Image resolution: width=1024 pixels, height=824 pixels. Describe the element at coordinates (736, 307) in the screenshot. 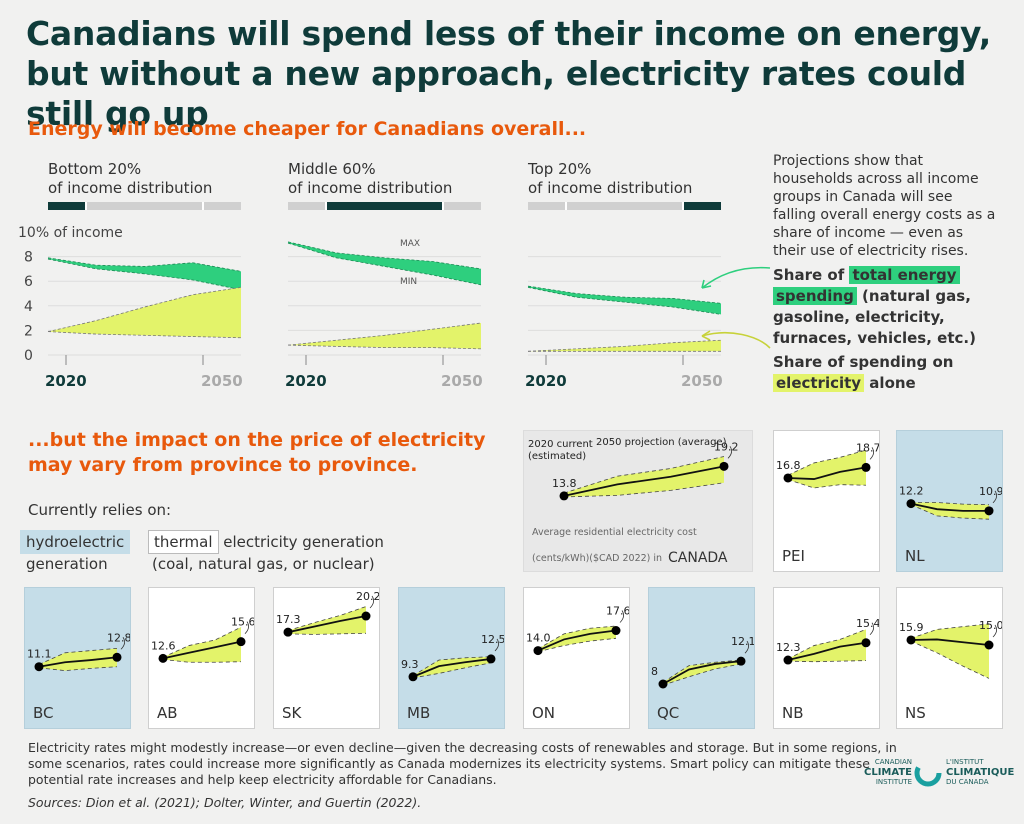

I see `arrows-icon` at that location.